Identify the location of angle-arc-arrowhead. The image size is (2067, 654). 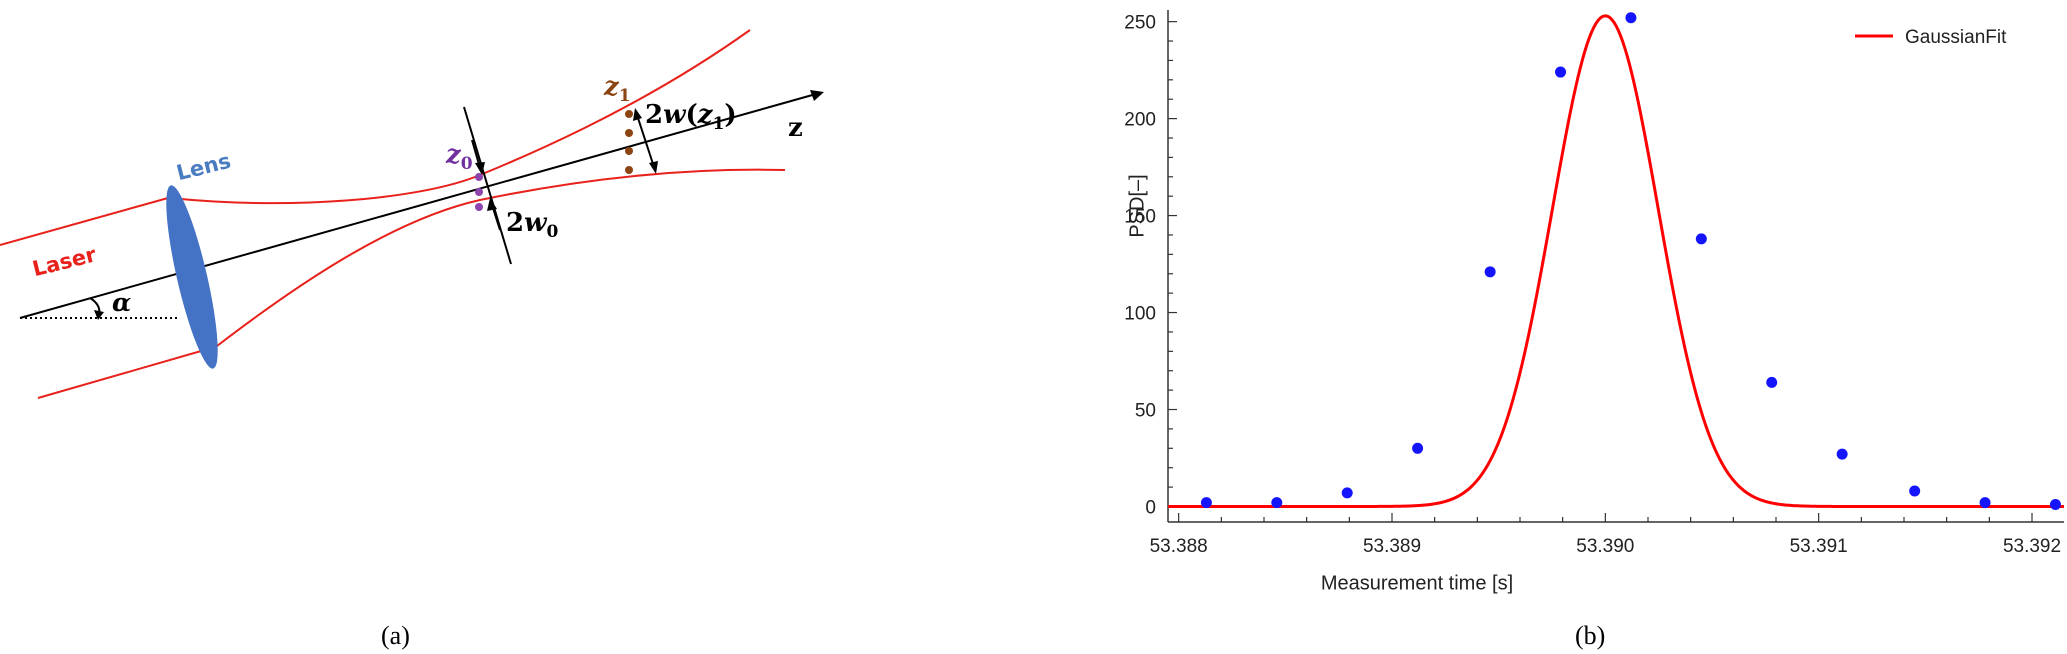
(99, 315).